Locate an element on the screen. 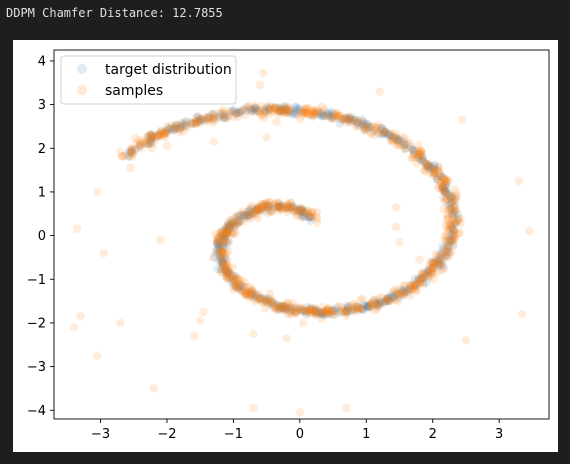 The image size is (570, 464). x-tick-label: −2 is located at coordinates (166, 434).